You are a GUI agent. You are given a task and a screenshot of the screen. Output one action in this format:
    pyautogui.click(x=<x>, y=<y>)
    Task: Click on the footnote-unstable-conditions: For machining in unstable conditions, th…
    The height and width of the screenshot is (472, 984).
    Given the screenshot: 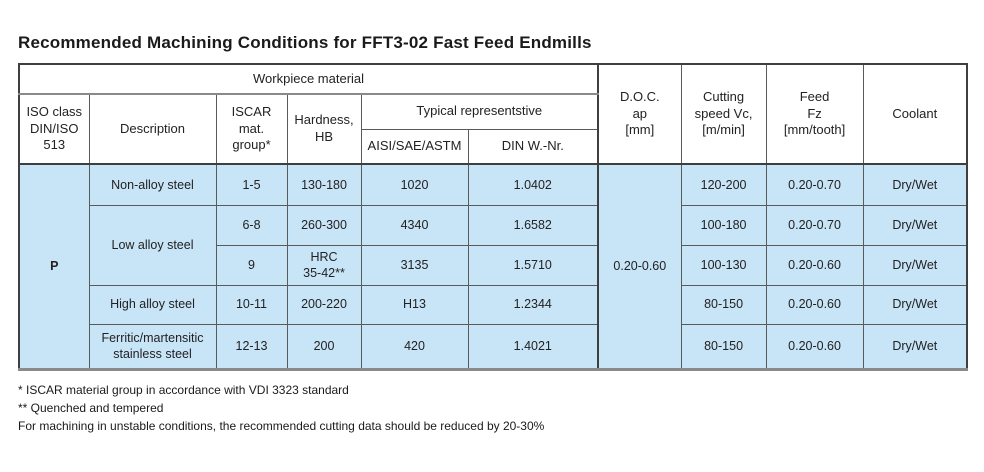 What is the action you would take?
    pyautogui.click(x=281, y=426)
    